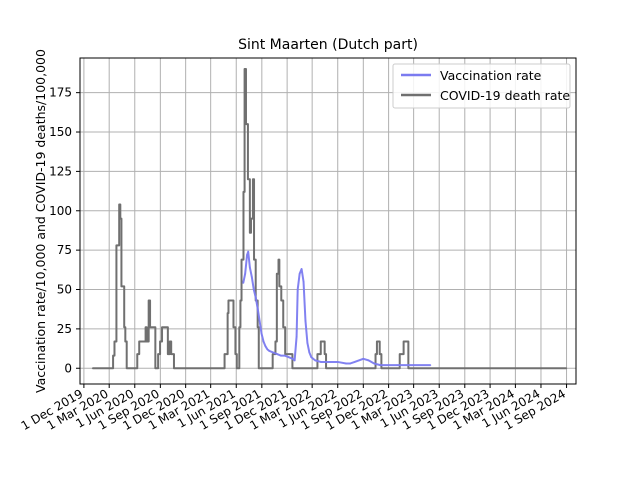  I want to click on y-tick-label: 50, so click(64, 290).